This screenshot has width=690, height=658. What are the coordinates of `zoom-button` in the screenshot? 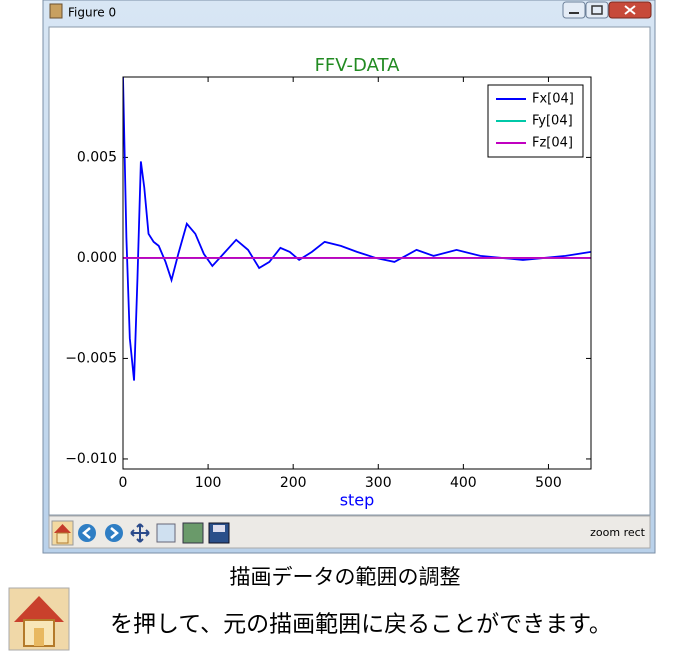 It's located at (166, 533).